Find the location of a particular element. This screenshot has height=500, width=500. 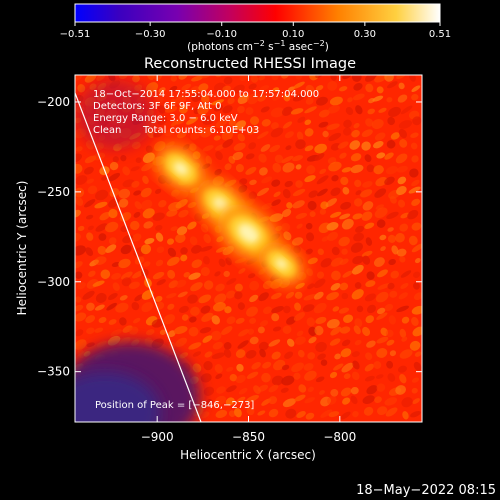

annotation-energy-range: Energy Range: 3.0 − 6.0 keV is located at coordinates (165, 118).